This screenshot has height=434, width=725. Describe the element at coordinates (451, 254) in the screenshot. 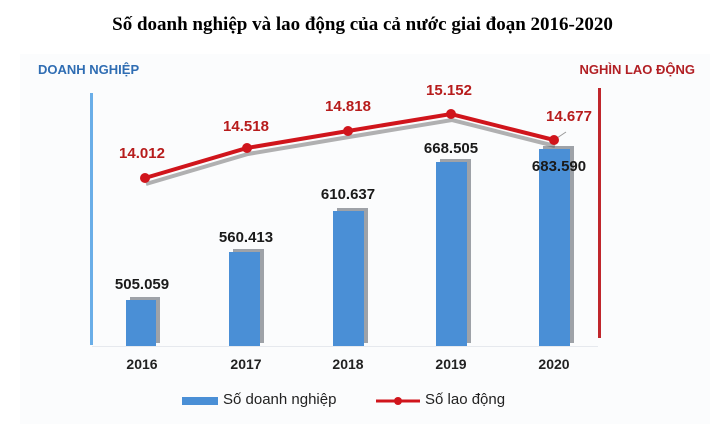

I see `bar-2019` at that location.